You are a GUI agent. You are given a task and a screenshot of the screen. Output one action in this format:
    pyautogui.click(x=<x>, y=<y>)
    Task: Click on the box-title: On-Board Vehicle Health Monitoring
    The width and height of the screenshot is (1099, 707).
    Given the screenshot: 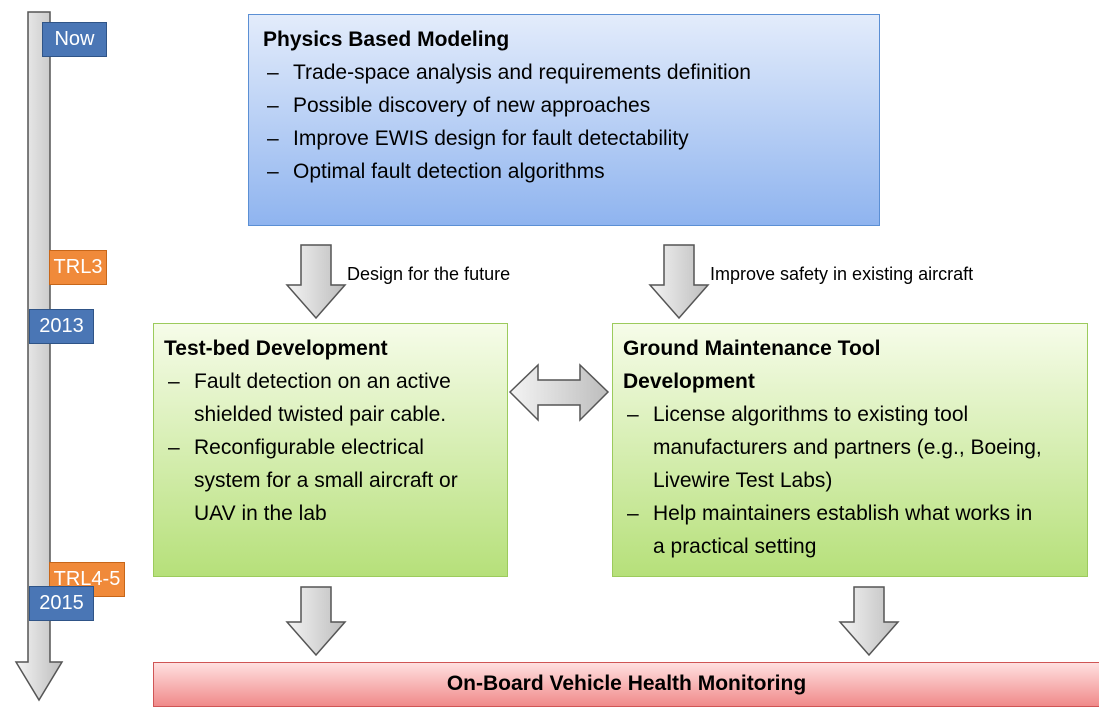 What is the action you would take?
    pyautogui.click(x=626, y=683)
    